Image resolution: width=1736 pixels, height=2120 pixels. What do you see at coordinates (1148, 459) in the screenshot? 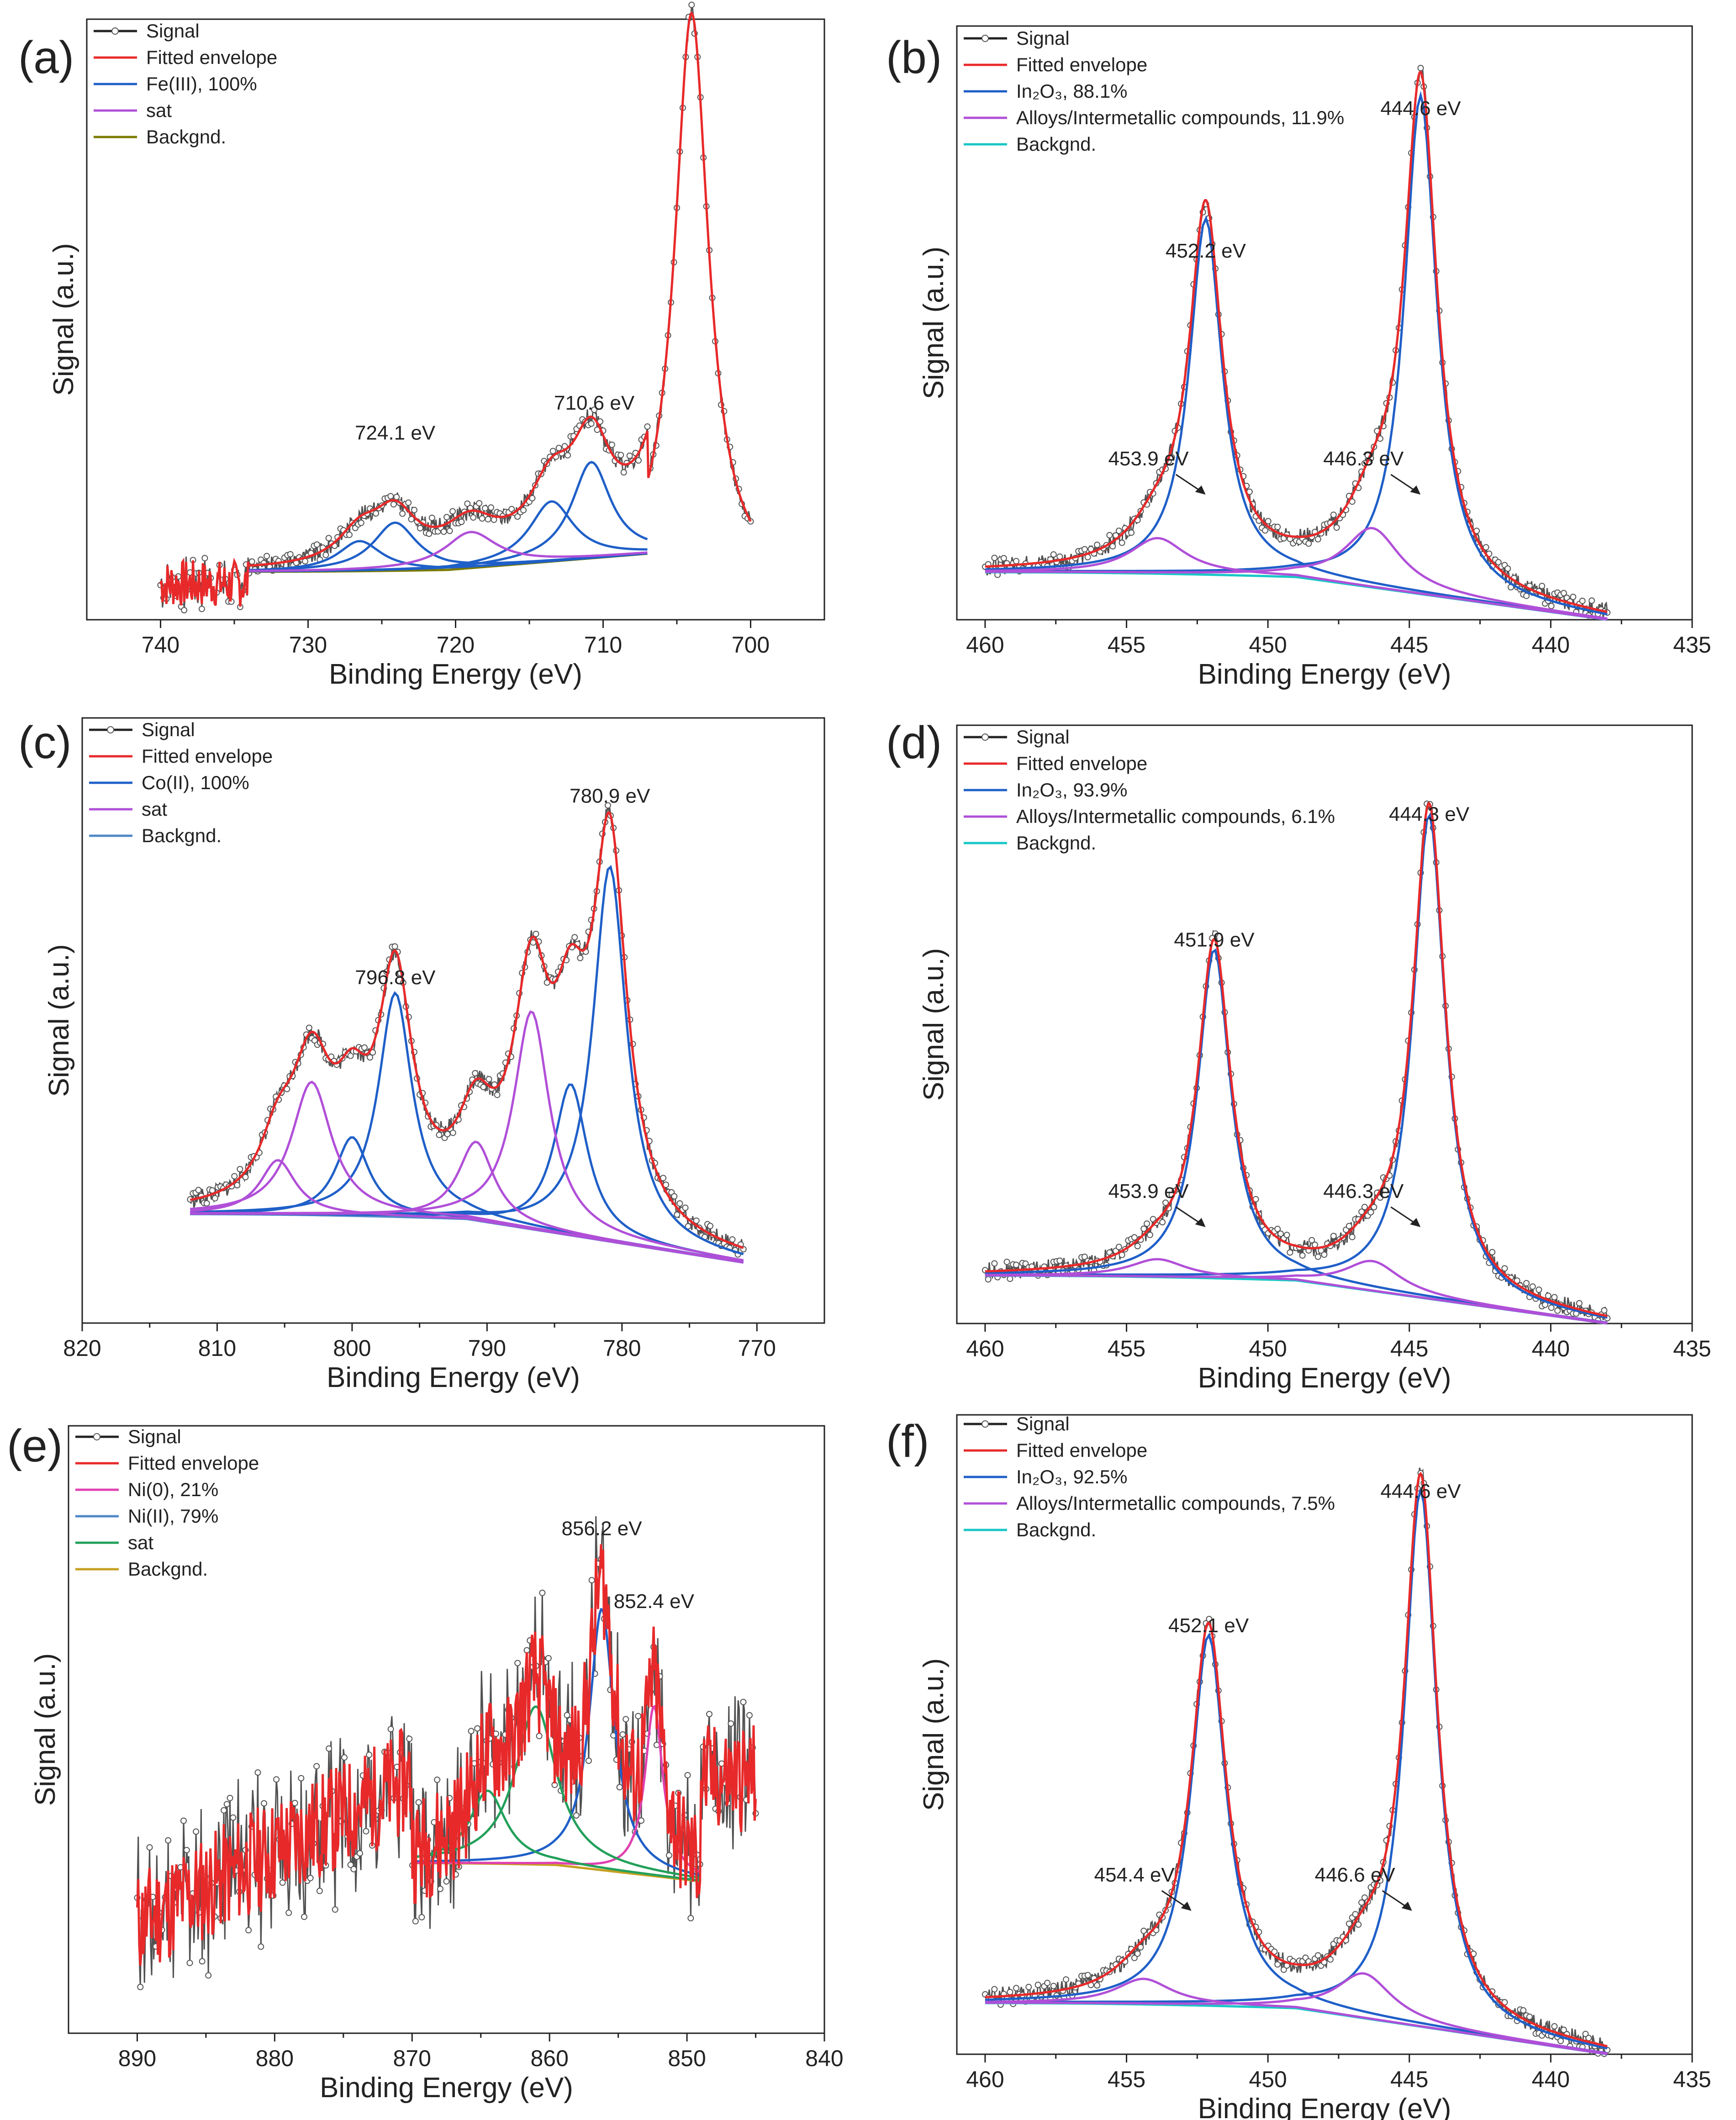
I see `annotation-b-2: 453.9 eV` at bounding box center [1148, 459].